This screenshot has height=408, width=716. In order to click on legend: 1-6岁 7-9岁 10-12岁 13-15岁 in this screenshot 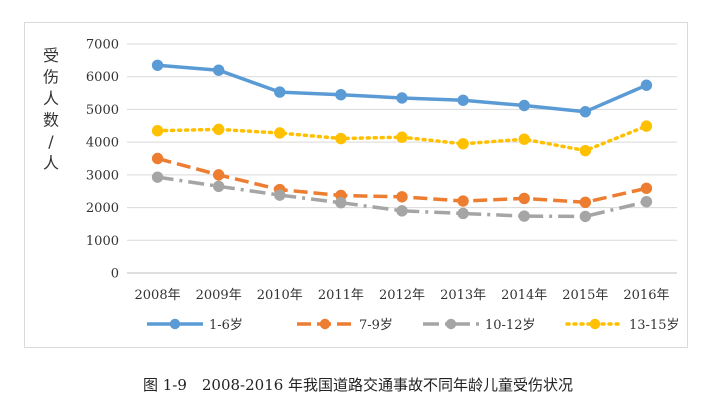, I will do `click(413, 325)`.